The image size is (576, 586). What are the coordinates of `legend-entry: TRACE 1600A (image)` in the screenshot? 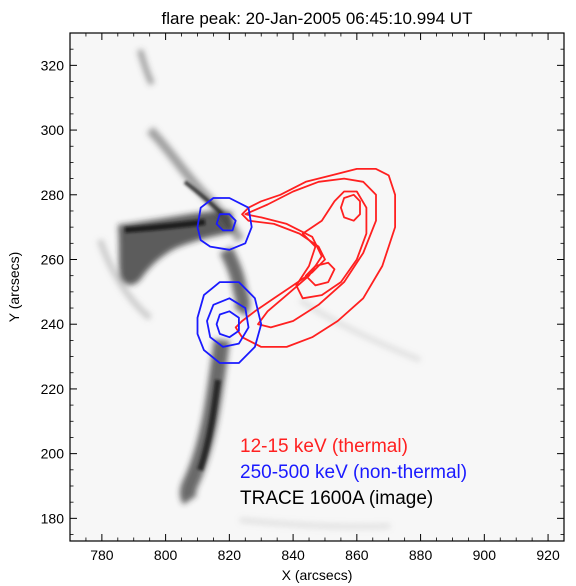 It's located at (336, 498).